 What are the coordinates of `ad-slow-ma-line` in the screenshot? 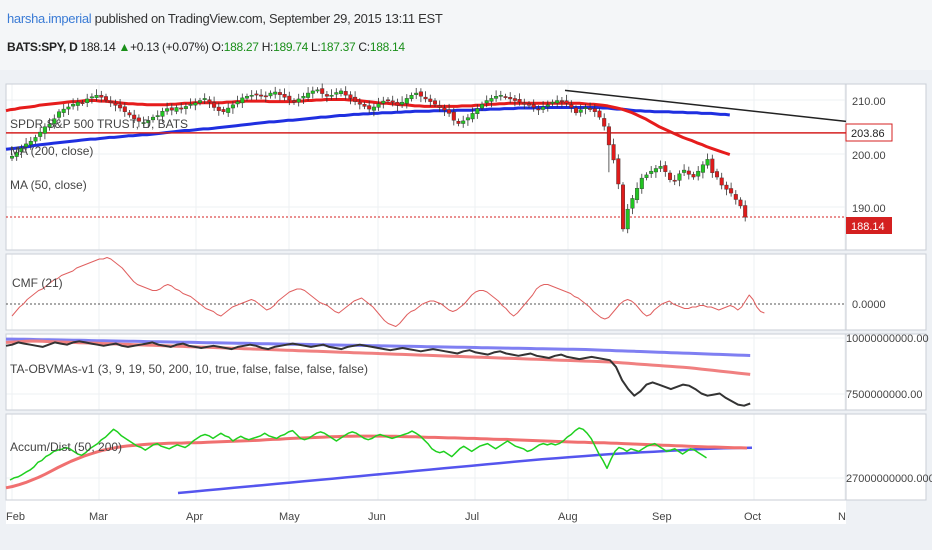 It's located at (465, 470).